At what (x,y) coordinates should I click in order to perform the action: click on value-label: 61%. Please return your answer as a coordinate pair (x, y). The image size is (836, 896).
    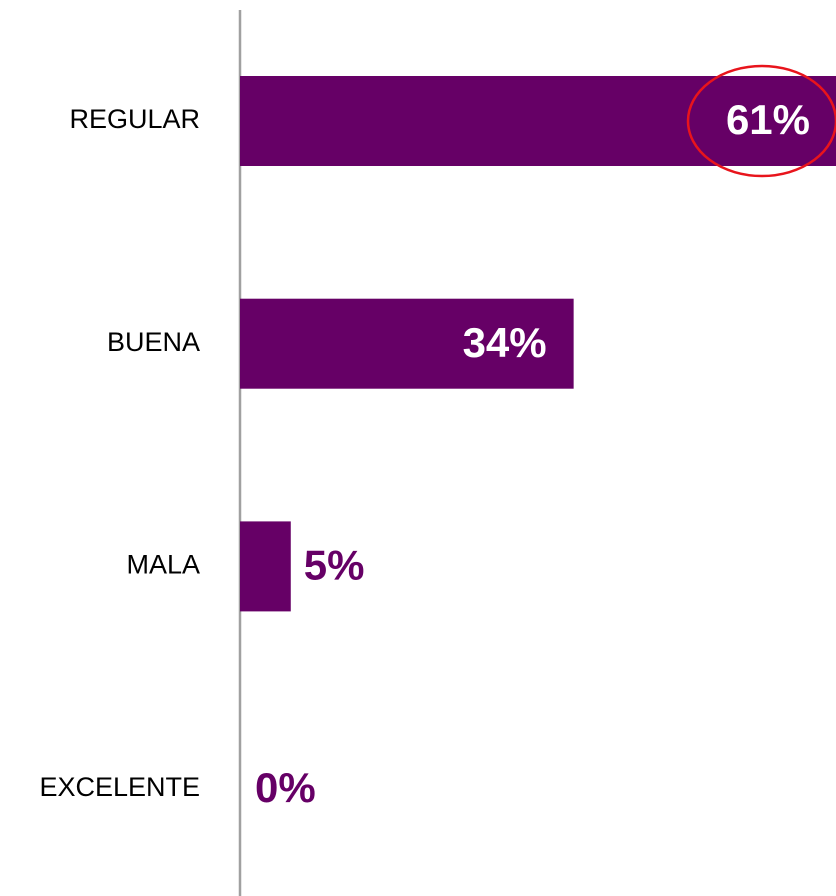
    Looking at the image, I should click on (768, 119).